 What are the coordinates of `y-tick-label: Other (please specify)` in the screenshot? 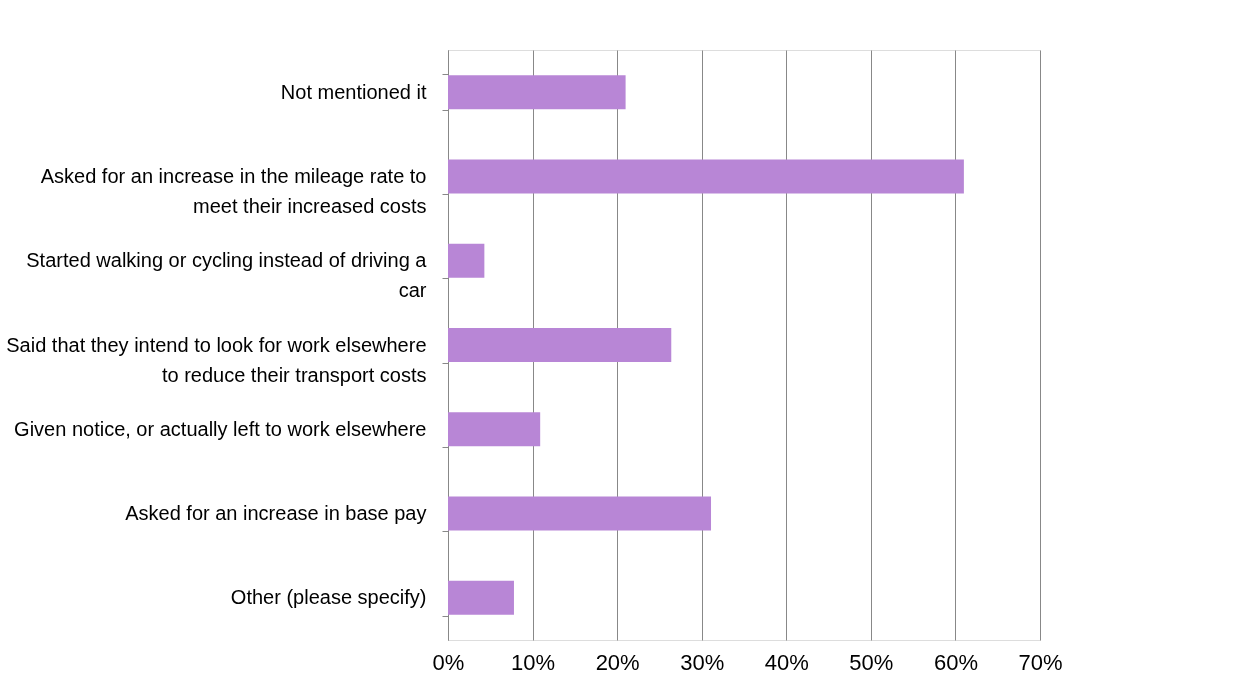 It's located at (328, 597).